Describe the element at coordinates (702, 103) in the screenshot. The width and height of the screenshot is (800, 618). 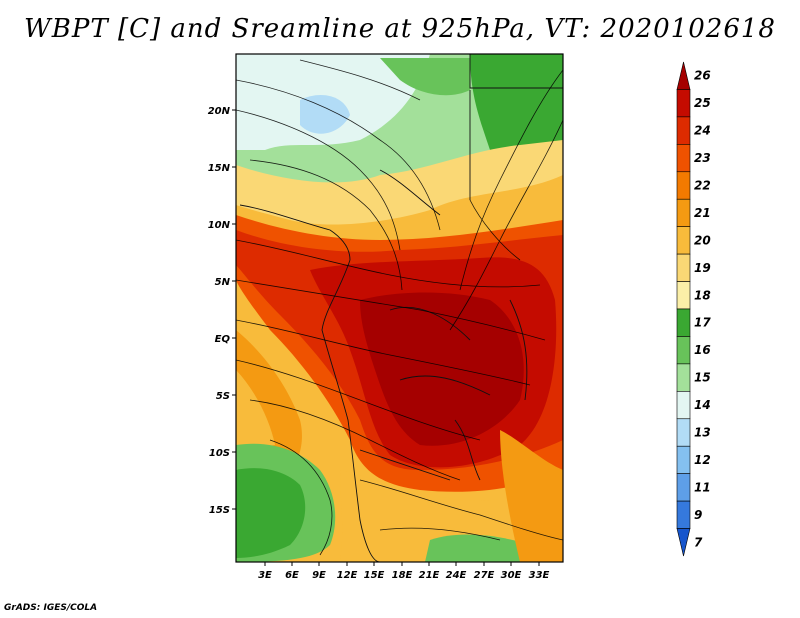
I see `colorbar-label: 25` at that location.